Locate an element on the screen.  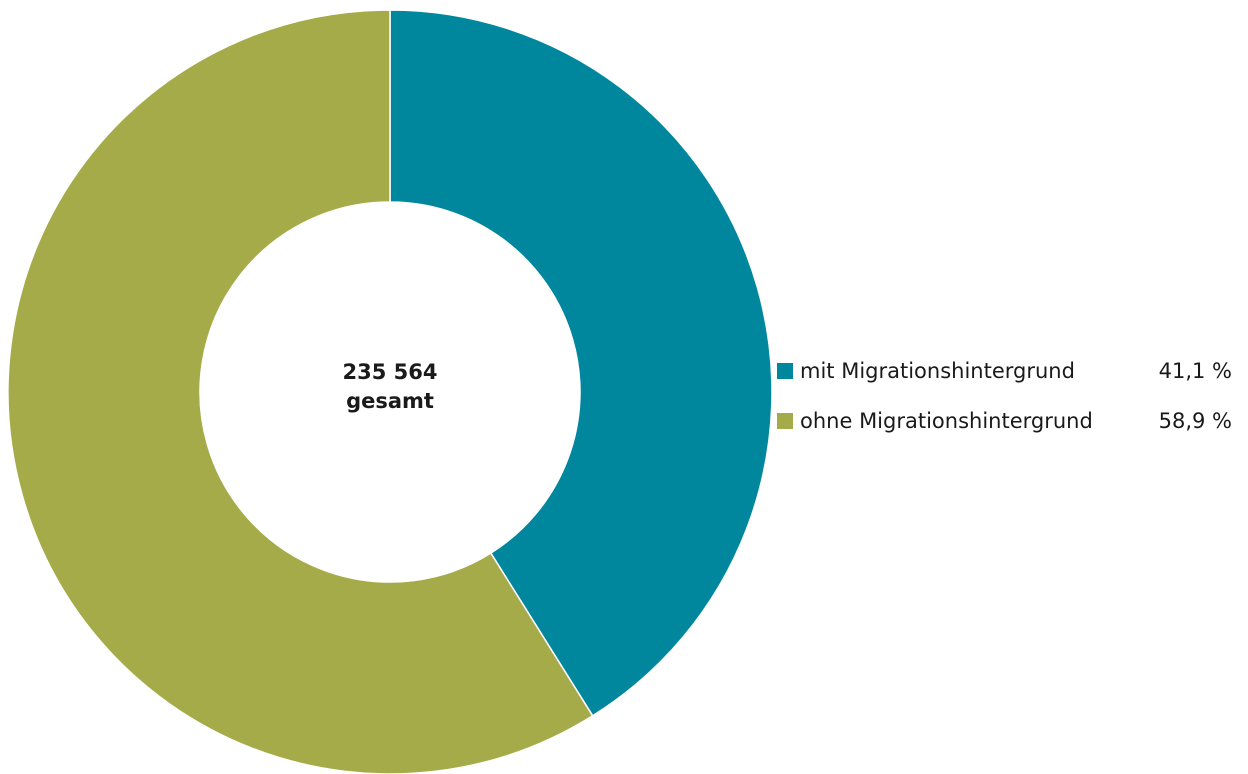
legend-label-mit: mit Migrationshintergrund is located at coordinates (937, 371).